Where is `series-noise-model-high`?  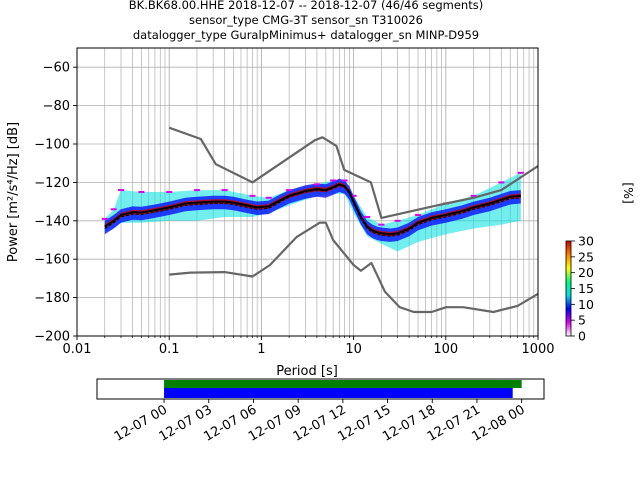 series-noise-model-high is located at coordinates (353, 172).